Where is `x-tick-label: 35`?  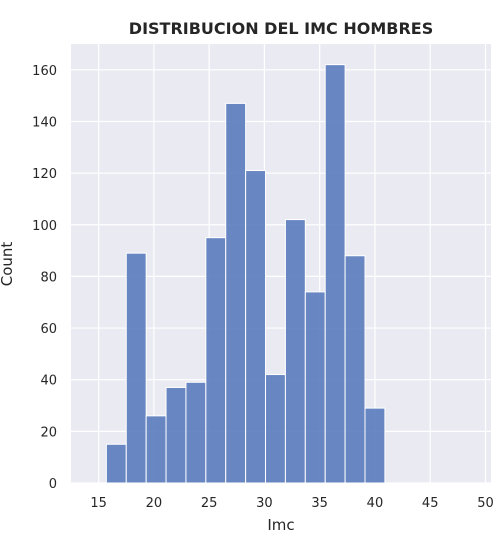 x-tick-label: 35 is located at coordinates (319, 503).